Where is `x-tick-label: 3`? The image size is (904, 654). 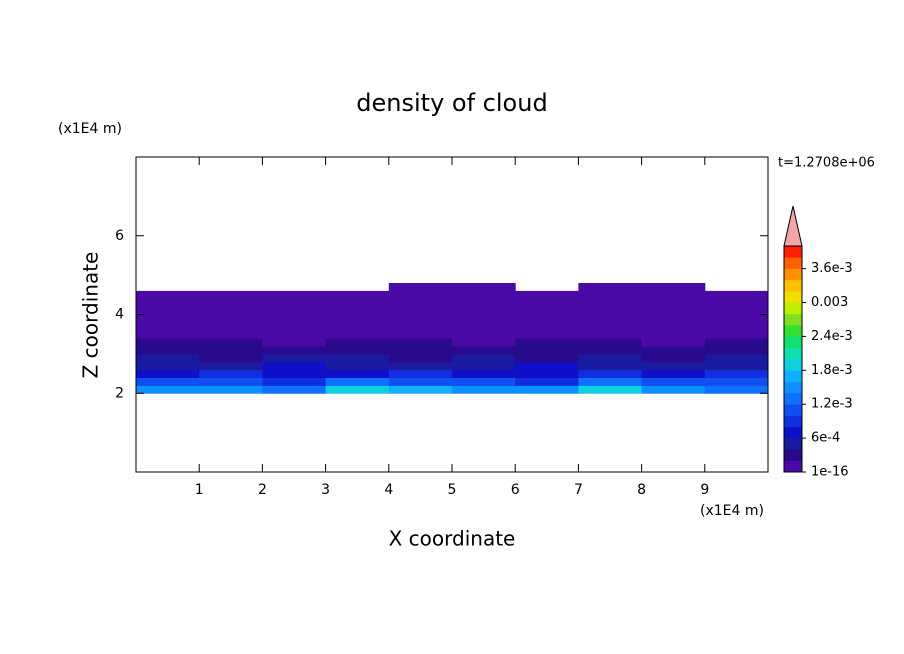
x-tick-label: 3 is located at coordinates (325, 490).